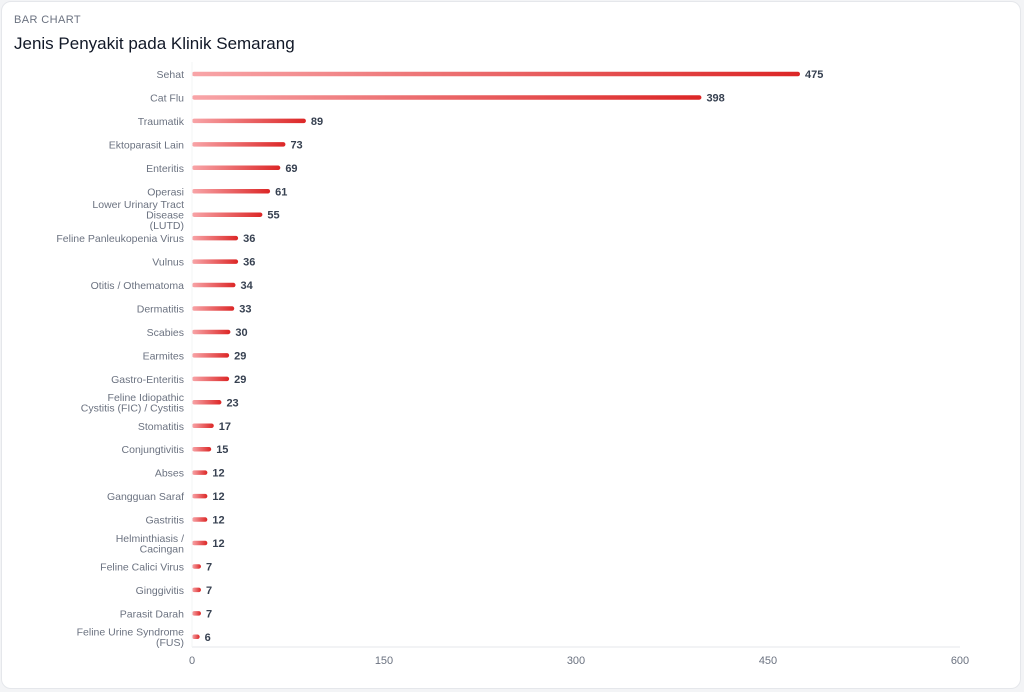 This screenshot has height=692, width=1024. Describe the element at coordinates (168, 263) in the screenshot. I see `category-label: Vulnus` at that location.